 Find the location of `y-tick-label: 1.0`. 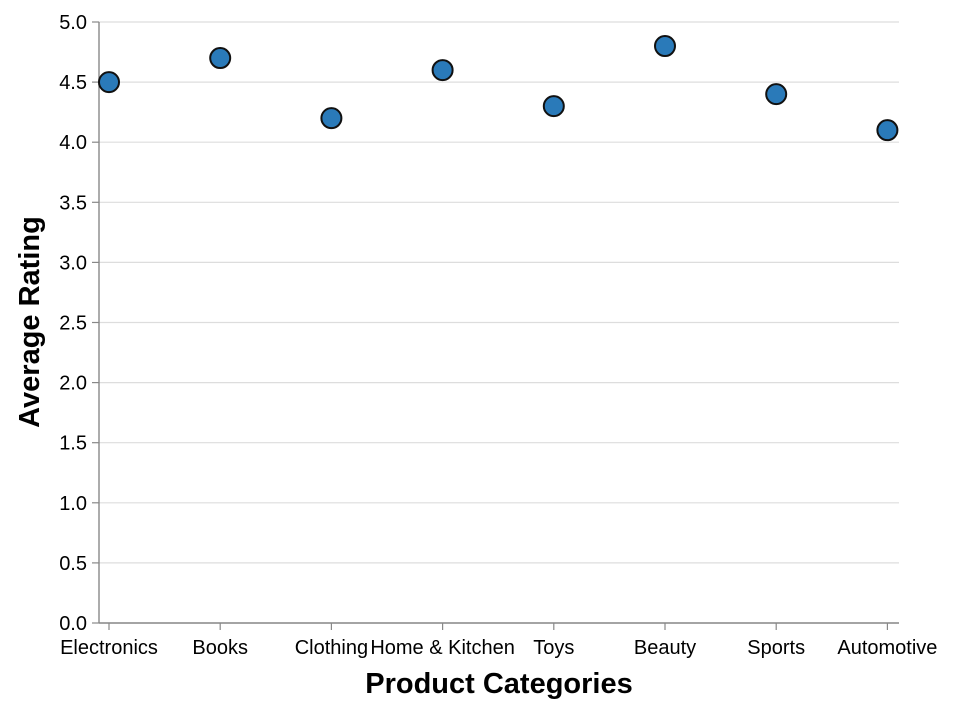

y-tick-label: 1.0 is located at coordinates (73, 504).